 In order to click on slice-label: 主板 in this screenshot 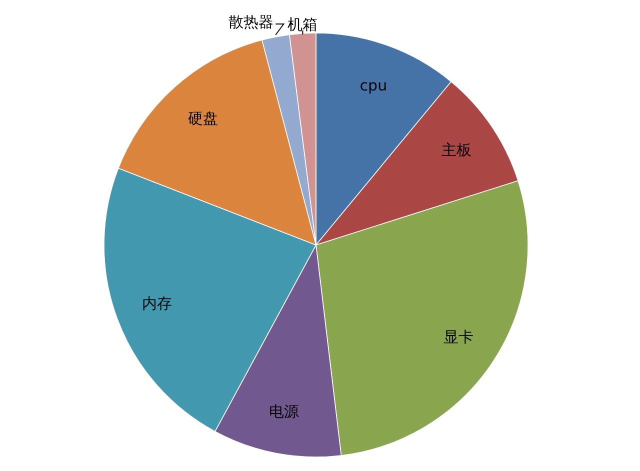, I will do `click(457, 150)`.